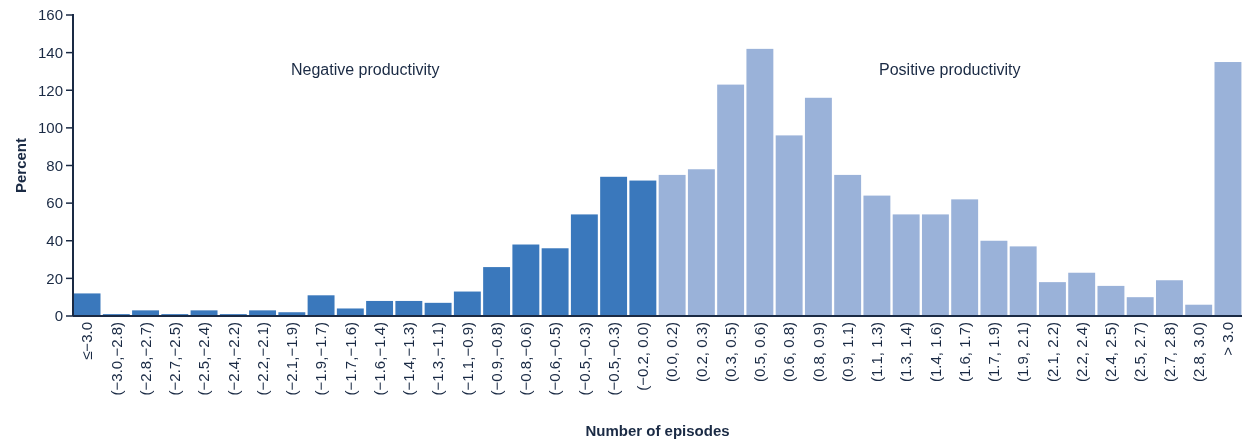 This screenshot has width=1254, height=440. Describe the element at coordinates (175, 359) in the screenshot. I see `x-tick-label: (−2.7,−2.5)` at that location.